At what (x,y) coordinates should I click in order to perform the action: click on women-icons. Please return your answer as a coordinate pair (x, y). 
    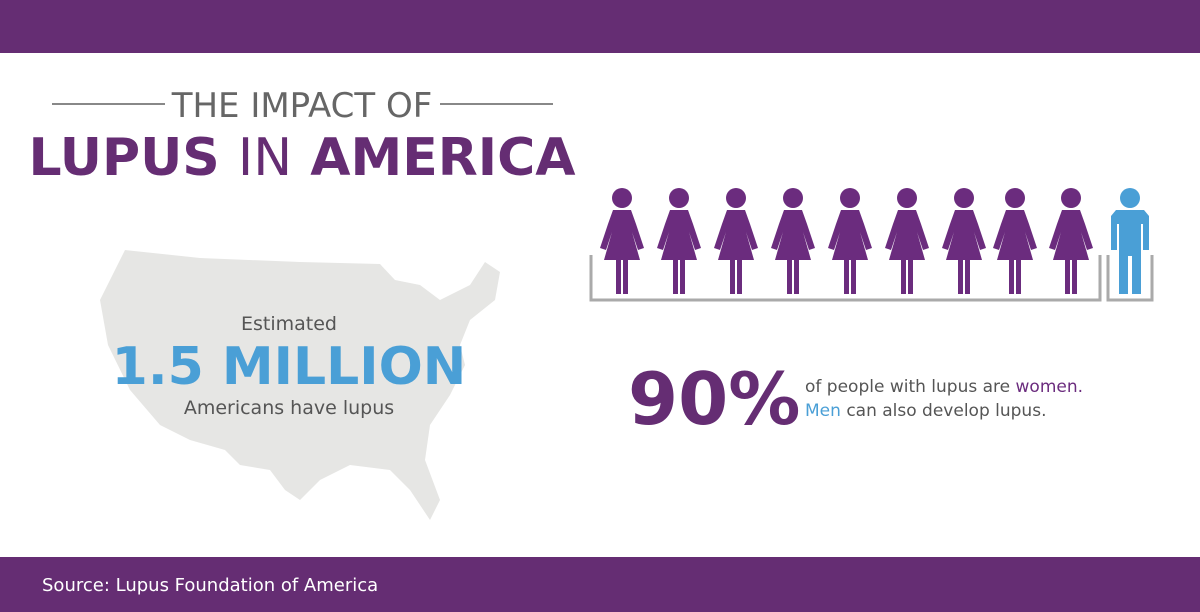
    Looking at the image, I should click on (846, 241).